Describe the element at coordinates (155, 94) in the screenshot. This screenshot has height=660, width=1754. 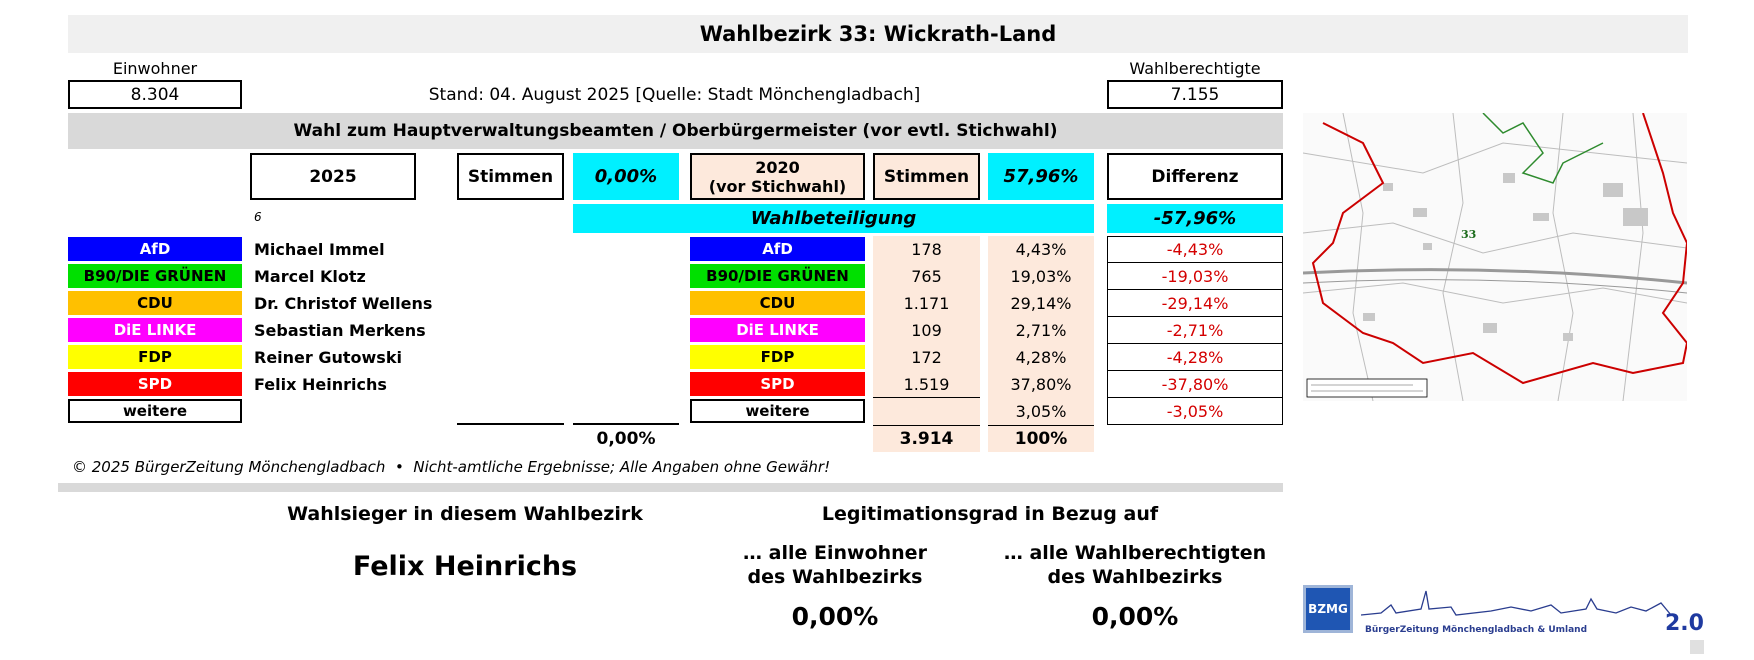
I see `einwohner-value: 8.304` at that location.